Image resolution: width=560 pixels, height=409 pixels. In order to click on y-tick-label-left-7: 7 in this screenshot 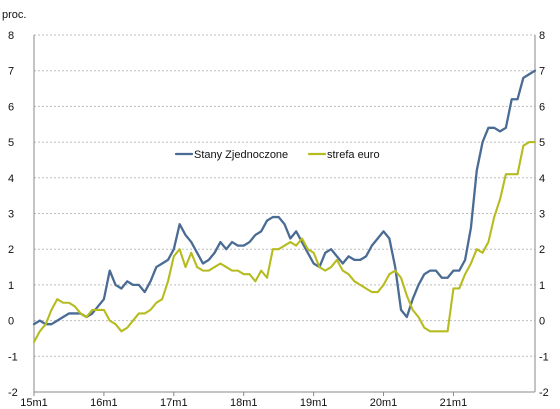, I will do `click(11, 72)`.